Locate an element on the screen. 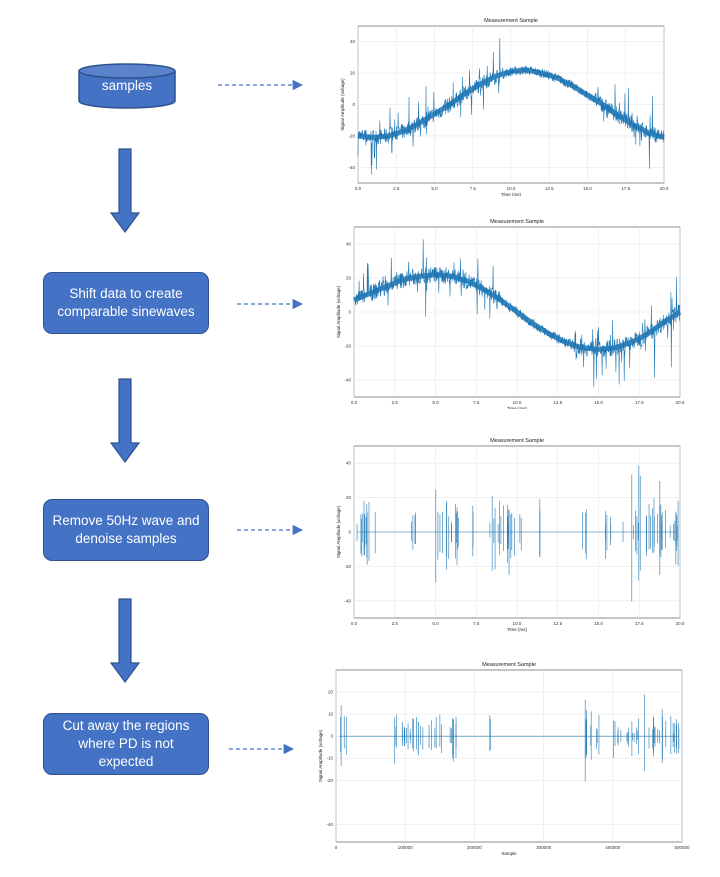  y-tick-label: -10 is located at coordinates (329, 758).